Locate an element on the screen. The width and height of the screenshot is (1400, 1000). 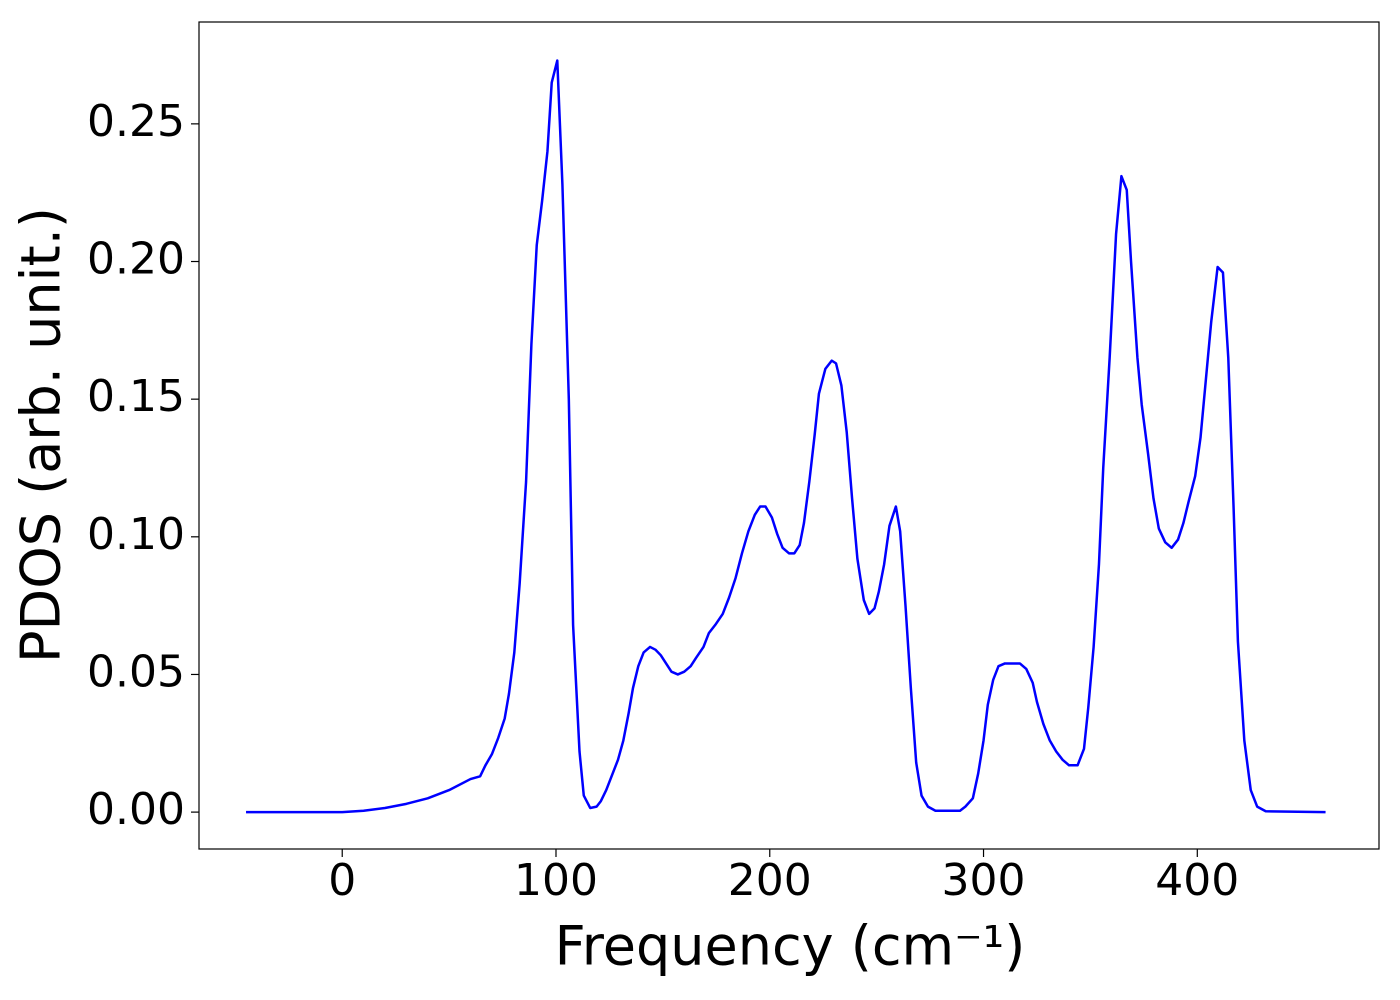
y-tick-label: 0.00 is located at coordinates (136, 809).